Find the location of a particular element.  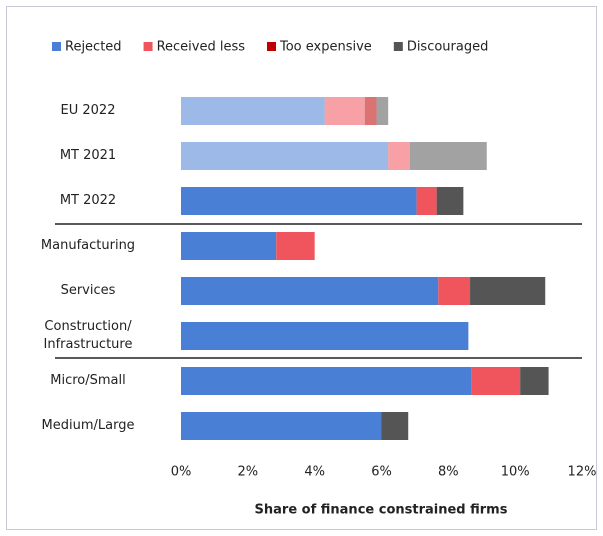

y-tick-label: Construction/ Infrastructure is located at coordinates (88, 335).